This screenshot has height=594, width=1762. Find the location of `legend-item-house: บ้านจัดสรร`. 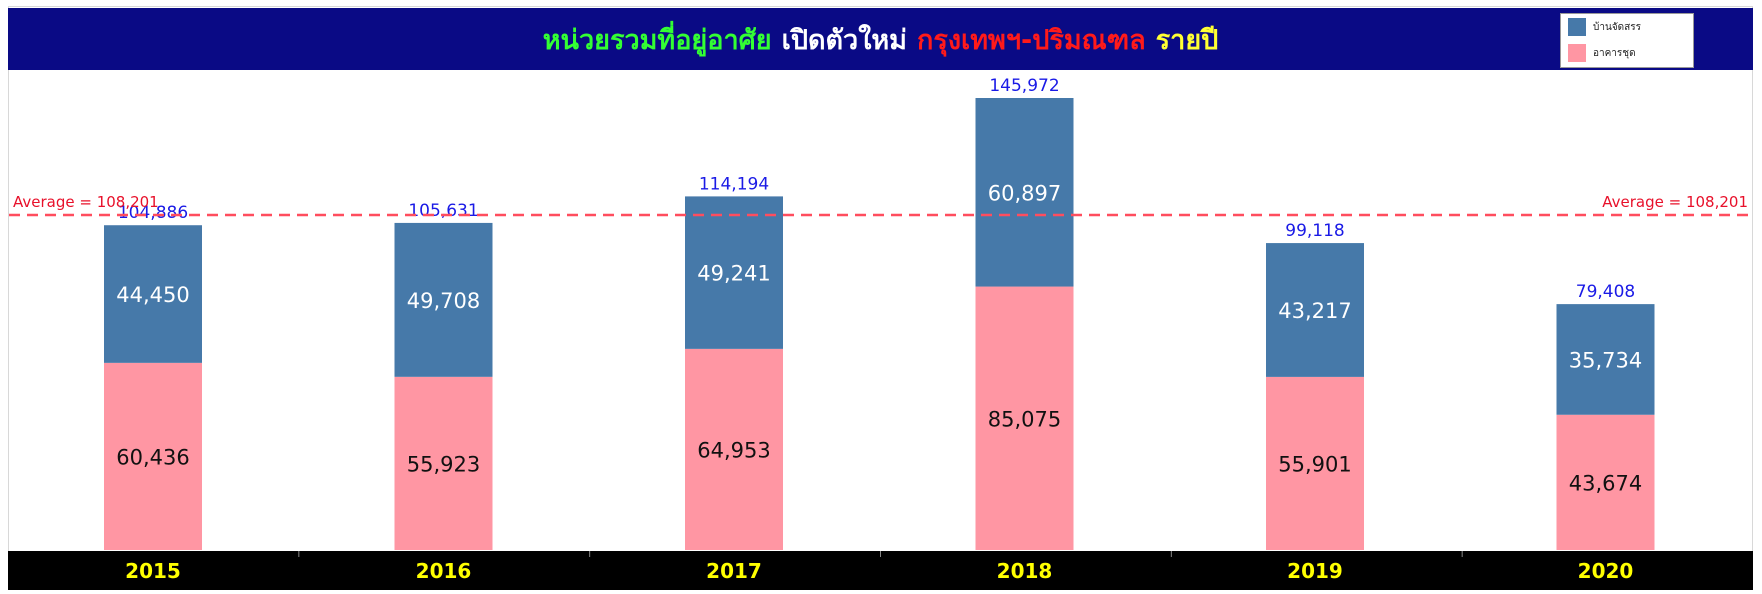

legend-item-house: บ้านจัดสรร is located at coordinates (1627, 27).